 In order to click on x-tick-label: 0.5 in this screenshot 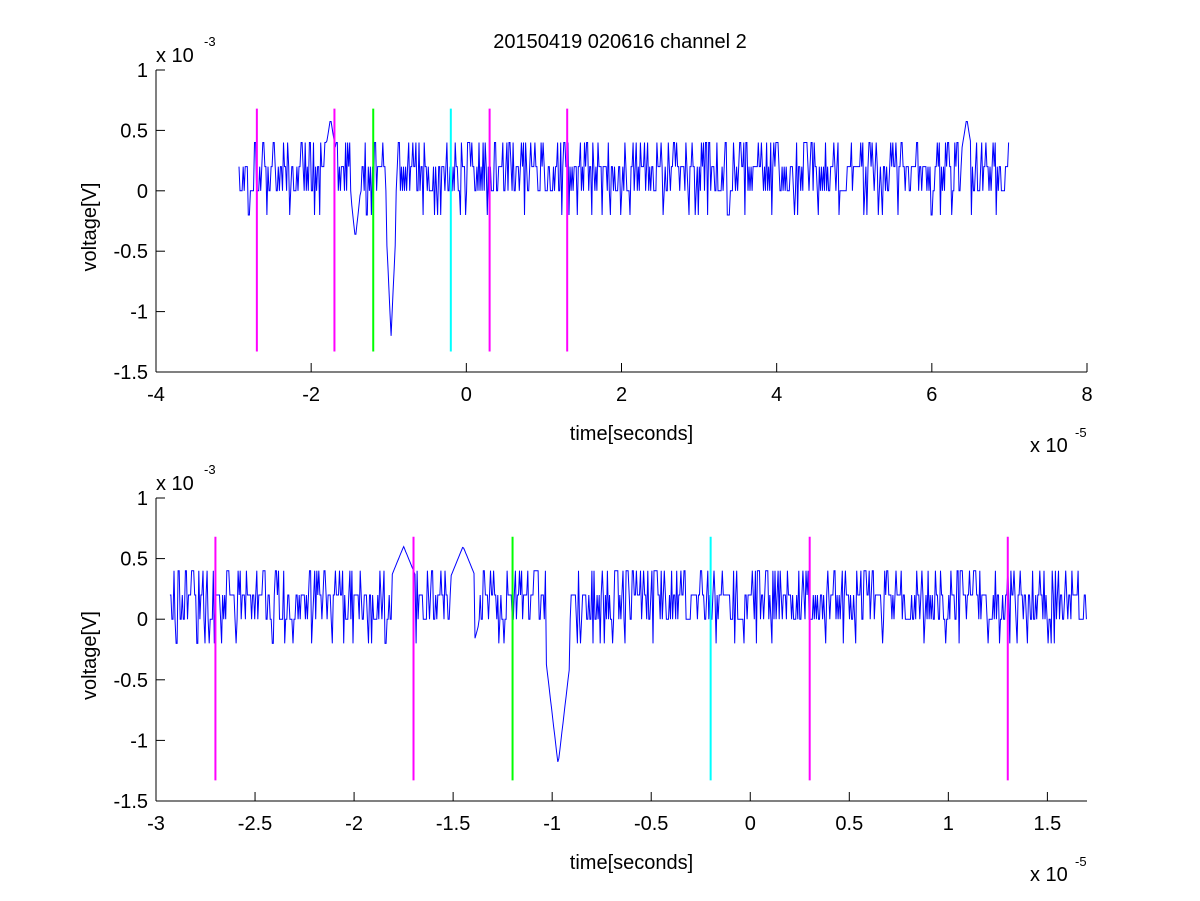, I will do `click(849, 824)`.